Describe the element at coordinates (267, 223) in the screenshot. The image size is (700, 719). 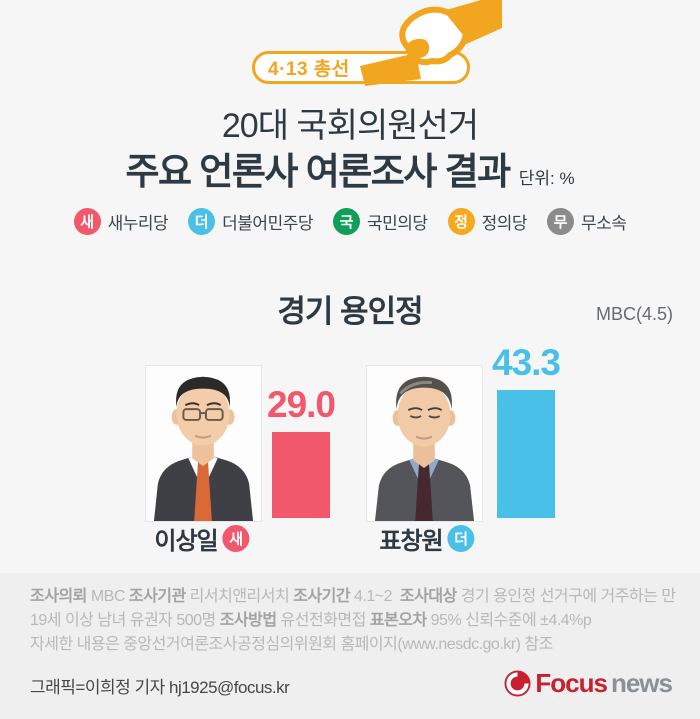
I see `legend-label: 더불어민주당` at that location.